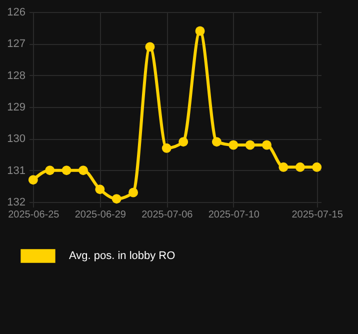 The width and height of the screenshot is (358, 334). Describe the element at coordinates (122, 256) in the screenshot. I see `legend-label: Avg. pos. in lobby RO` at that location.